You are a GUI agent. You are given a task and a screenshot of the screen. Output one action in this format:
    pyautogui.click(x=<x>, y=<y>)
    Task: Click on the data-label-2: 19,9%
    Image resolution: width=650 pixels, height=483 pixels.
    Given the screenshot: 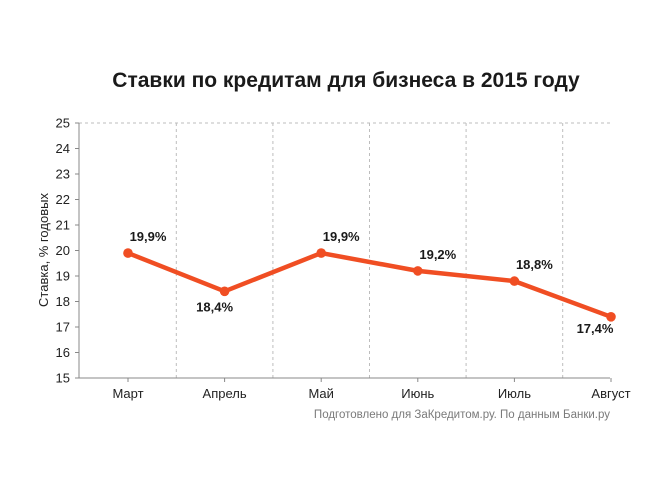 What is the action you would take?
    pyautogui.click(x=341, y=236)
    